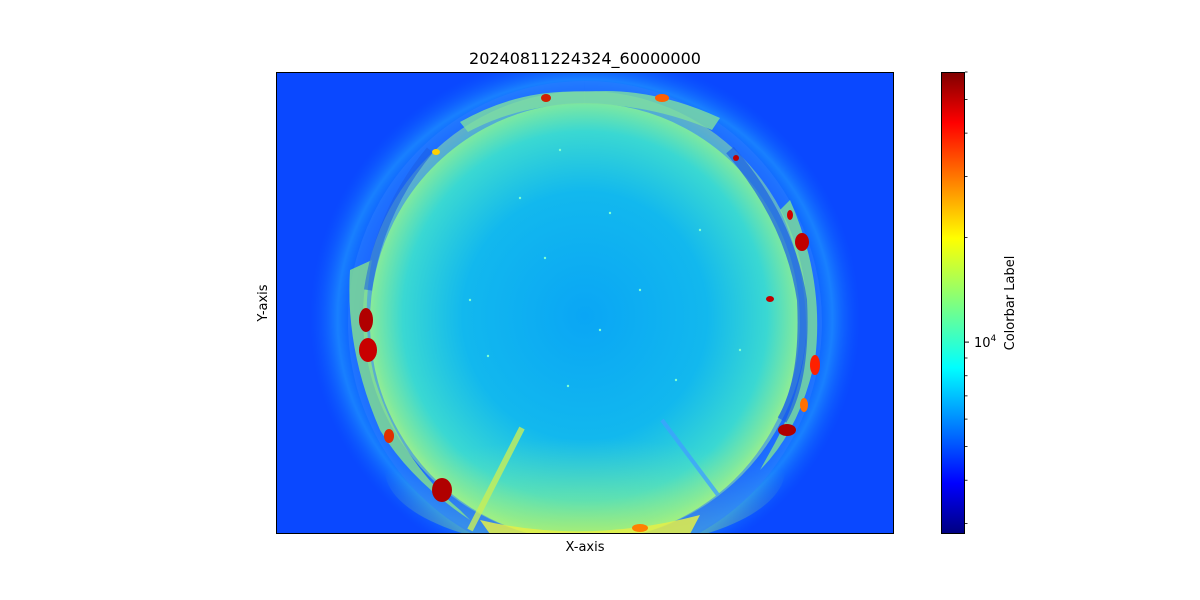 Image resolution: width=1200 pixels, height=600 pixels. I want to click on chart-title: 20240811224324_60000000, so click(585, 59).